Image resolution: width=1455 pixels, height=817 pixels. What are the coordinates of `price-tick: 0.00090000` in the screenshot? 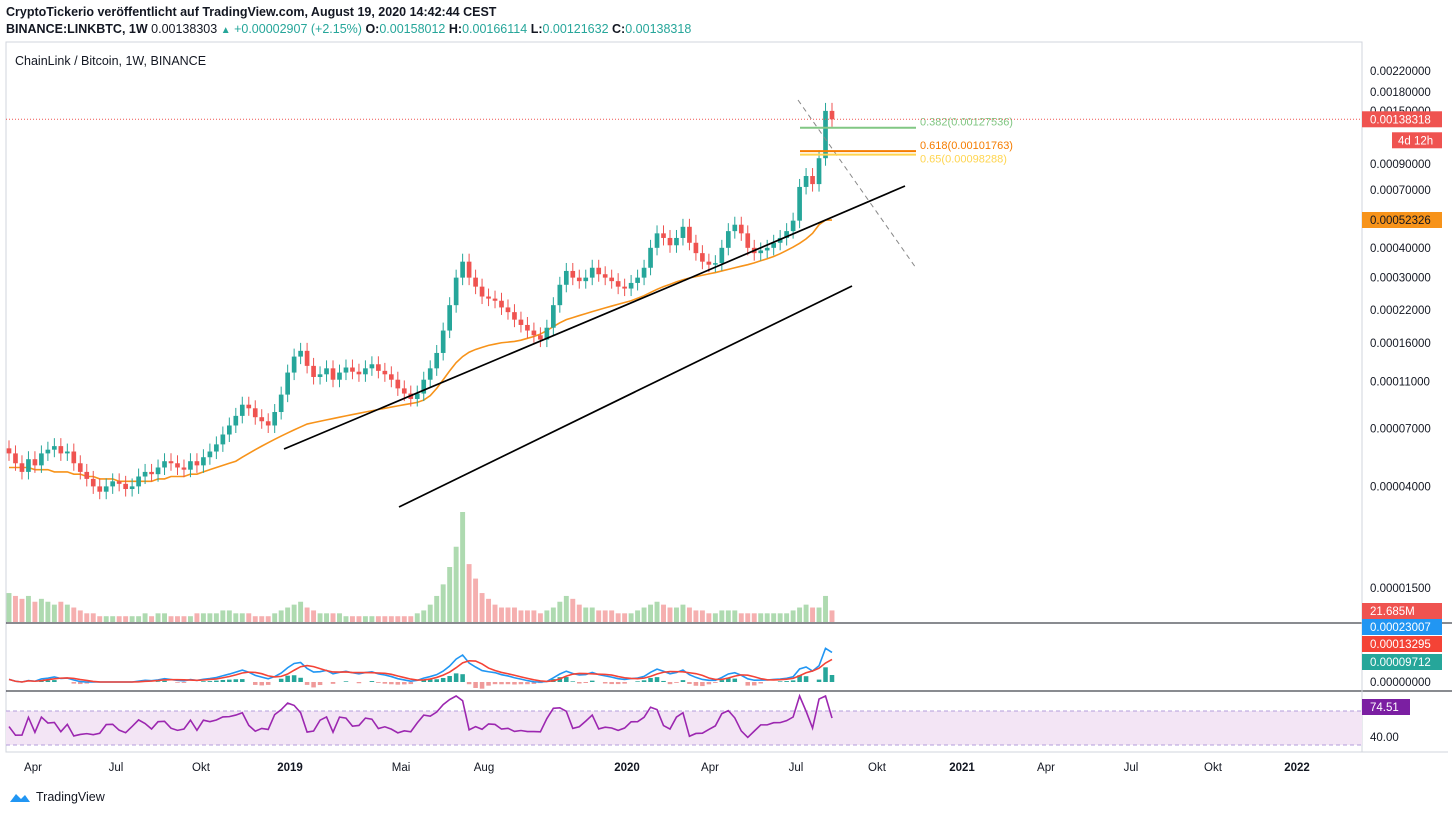 It's located at (1400, 165).